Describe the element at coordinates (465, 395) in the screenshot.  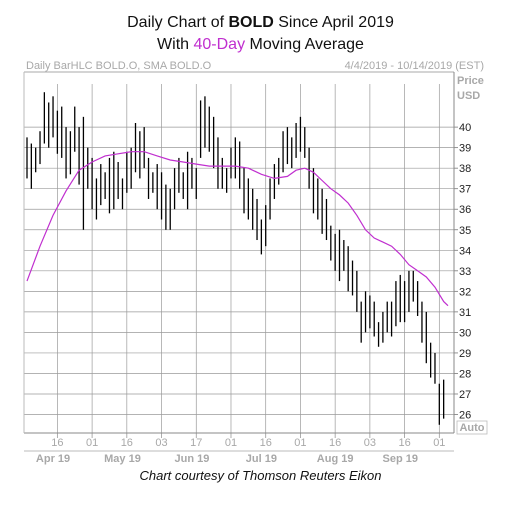
I see `y-tick-label: 27` at that location.